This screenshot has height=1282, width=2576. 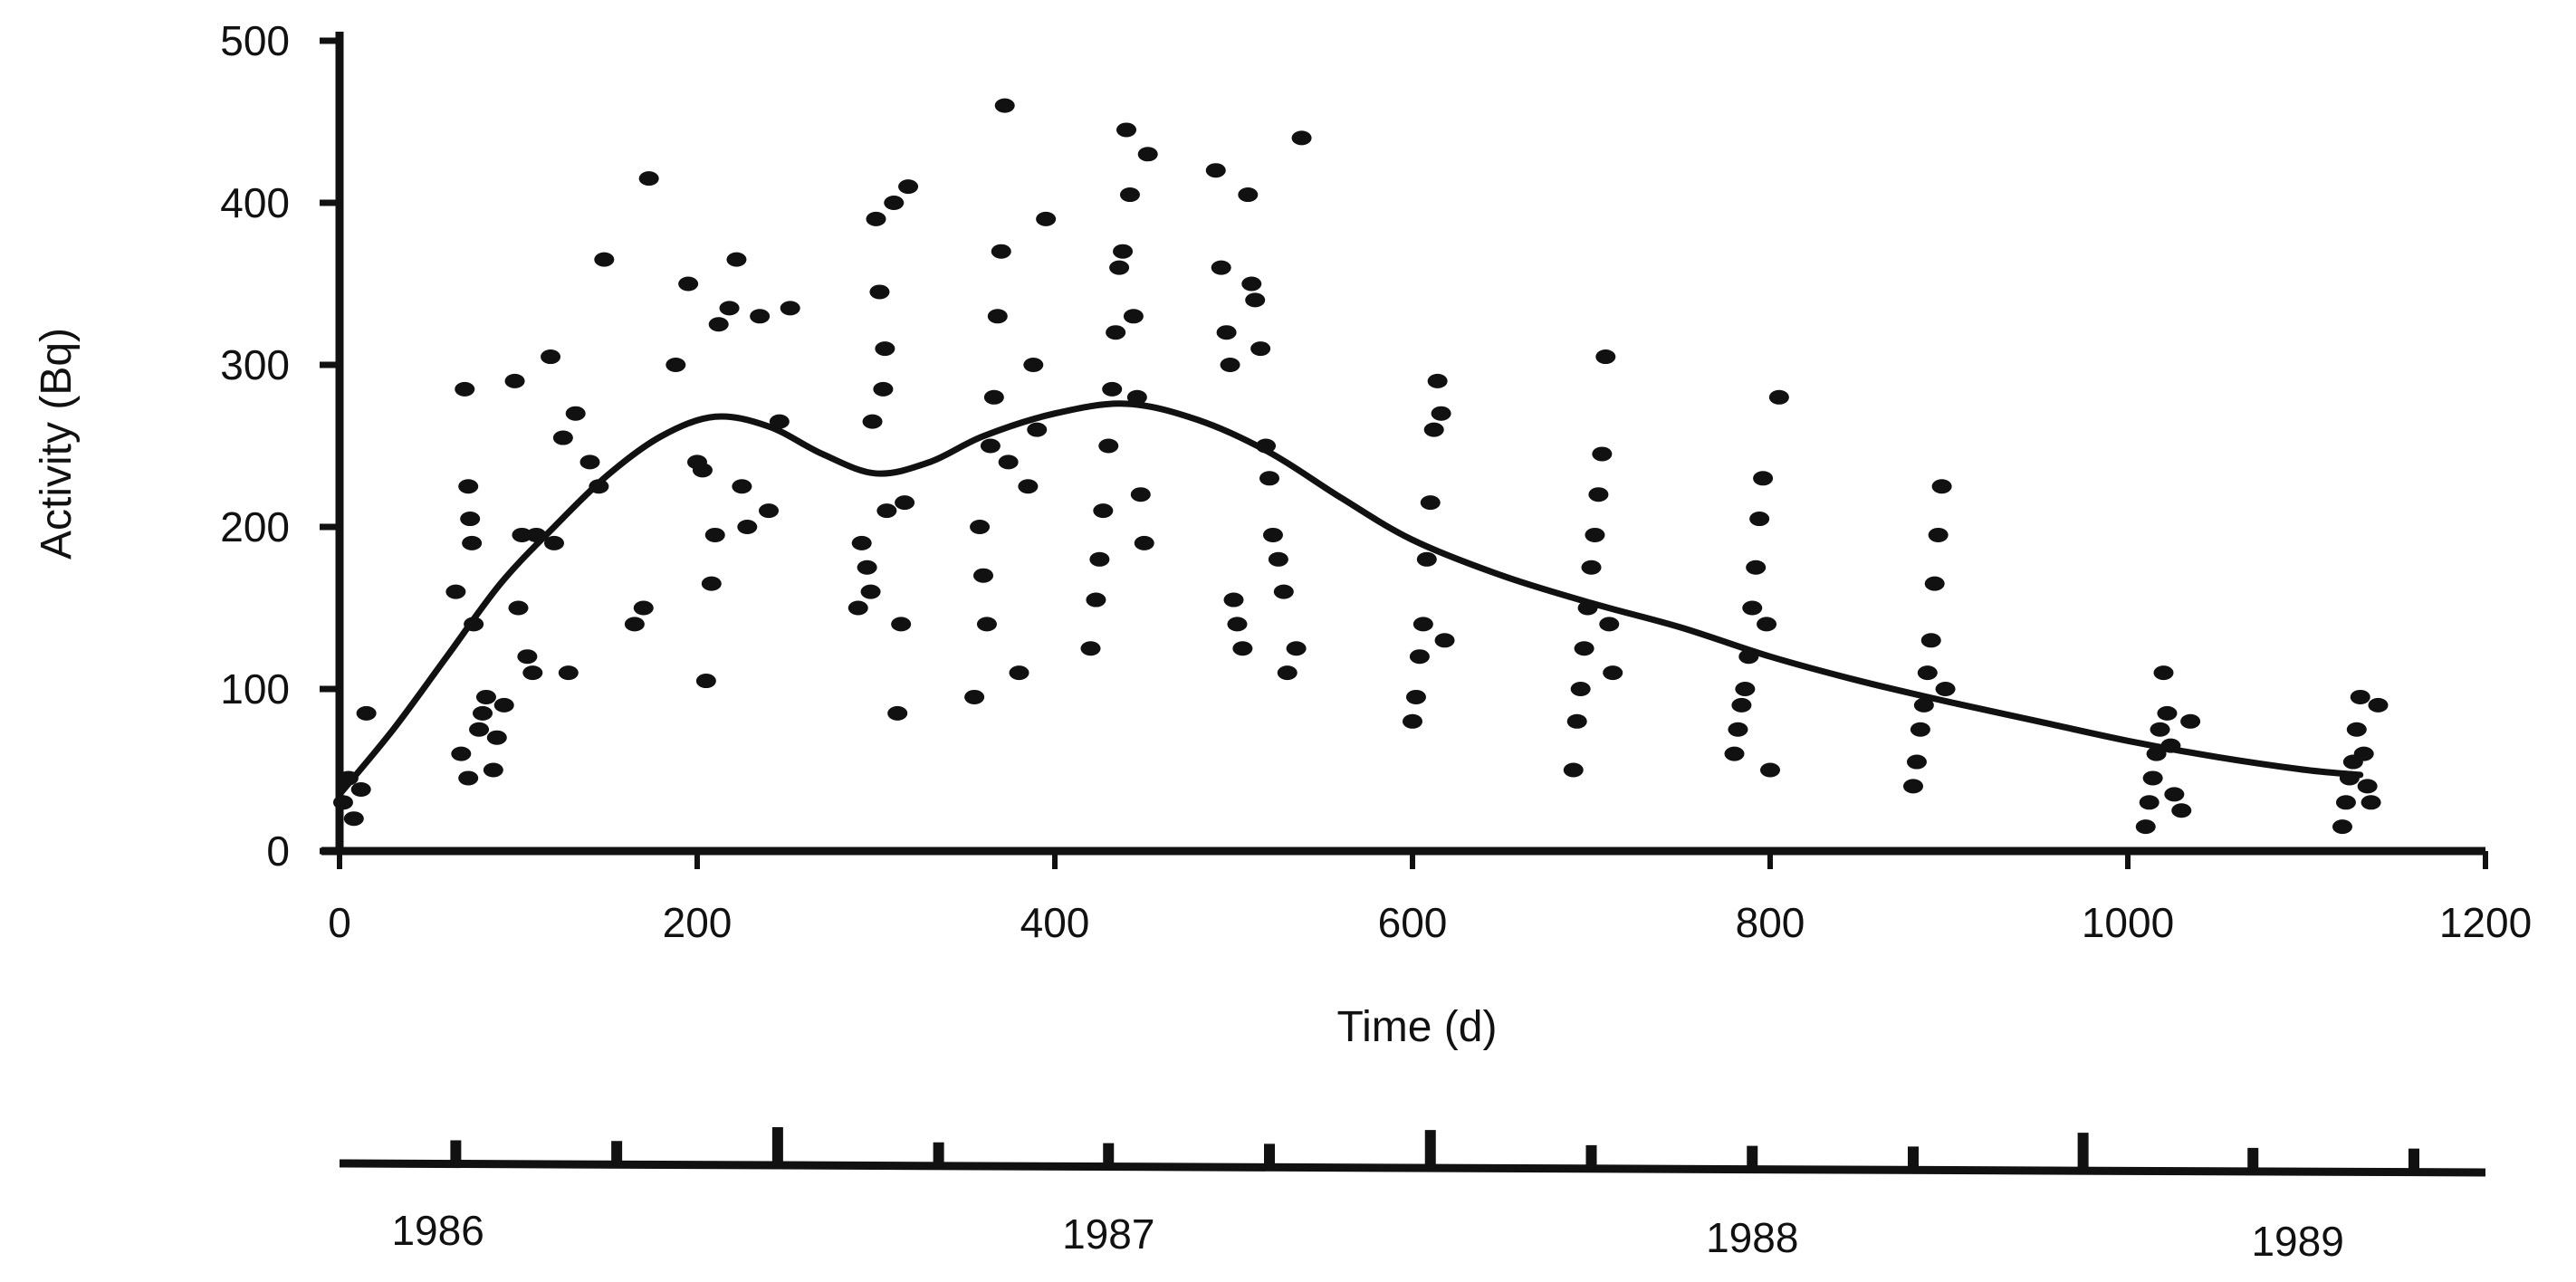 I want to click on year-label-1986: 1986, so click(x=437, y=1230).